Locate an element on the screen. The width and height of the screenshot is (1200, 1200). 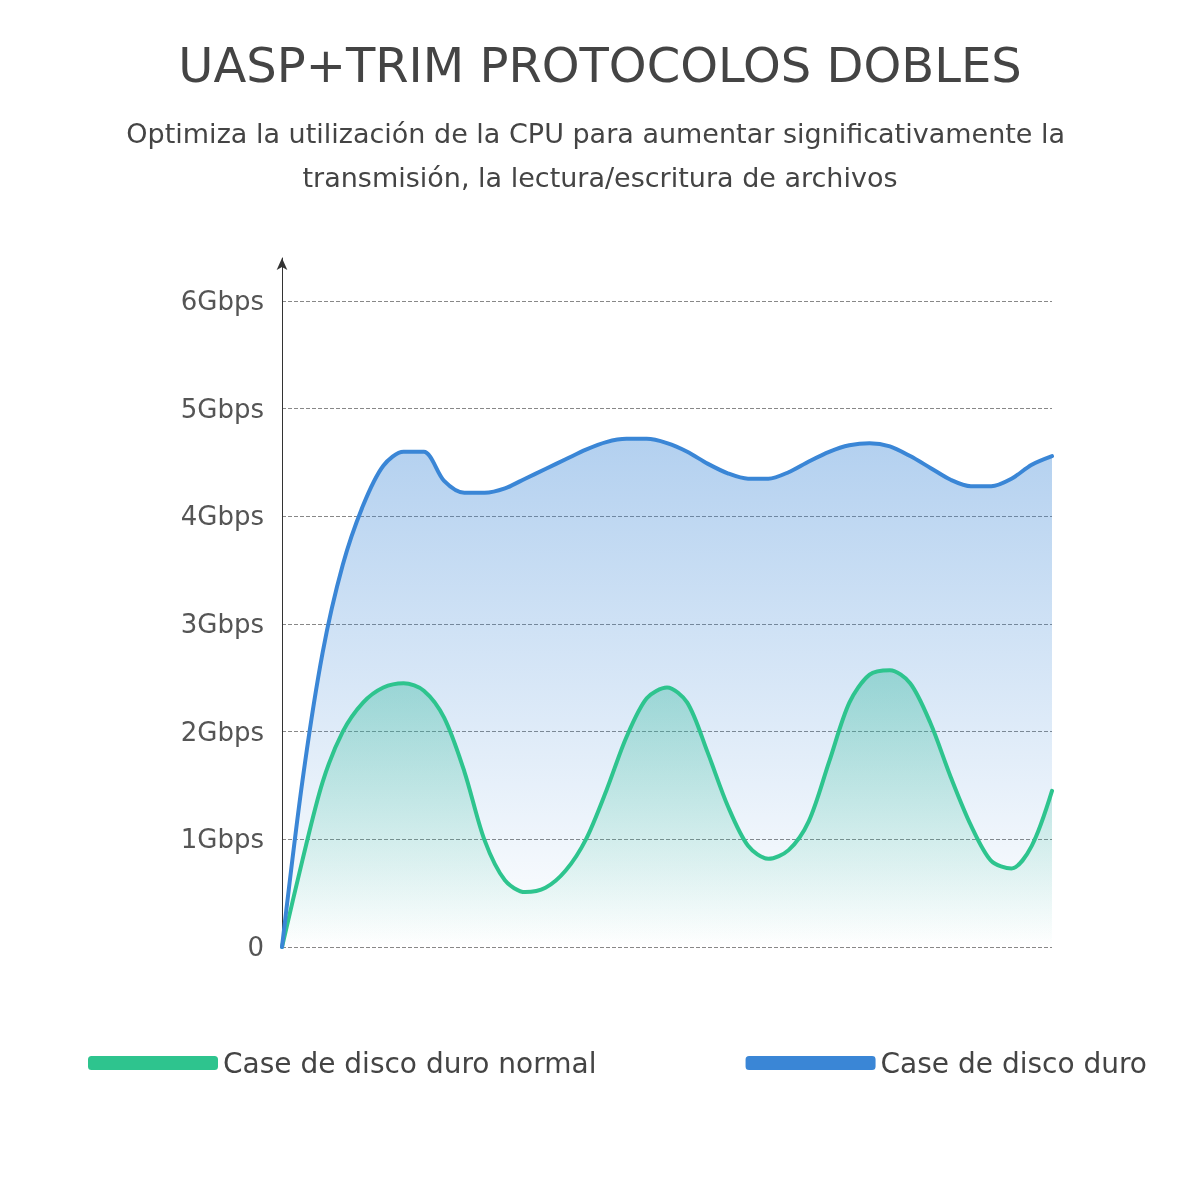
y-tick-label: 6Gbps is located at coordinates (222, 301).